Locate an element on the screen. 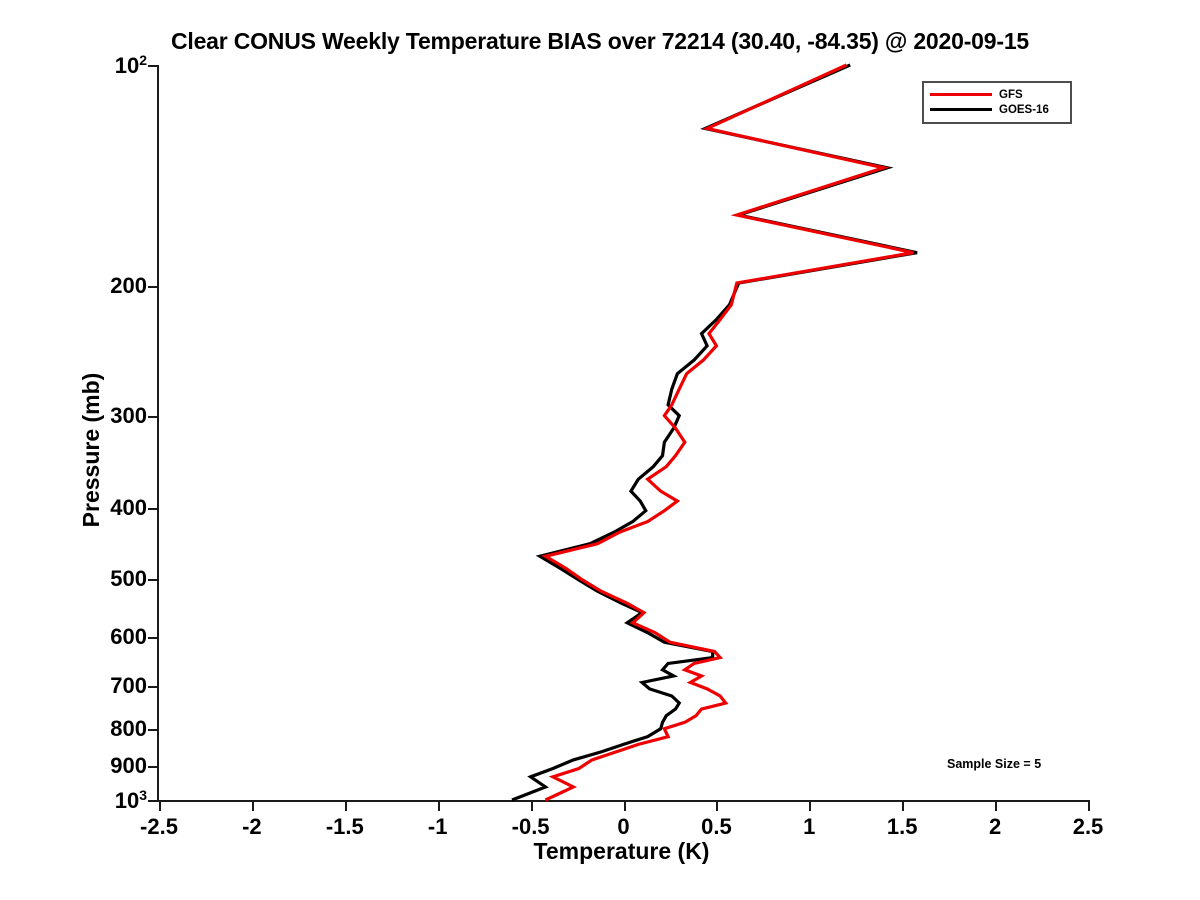 The height and width of the screenshot is (900, 1200). y-axis-tick-label: 10³ is located at coordinates (130, 800).